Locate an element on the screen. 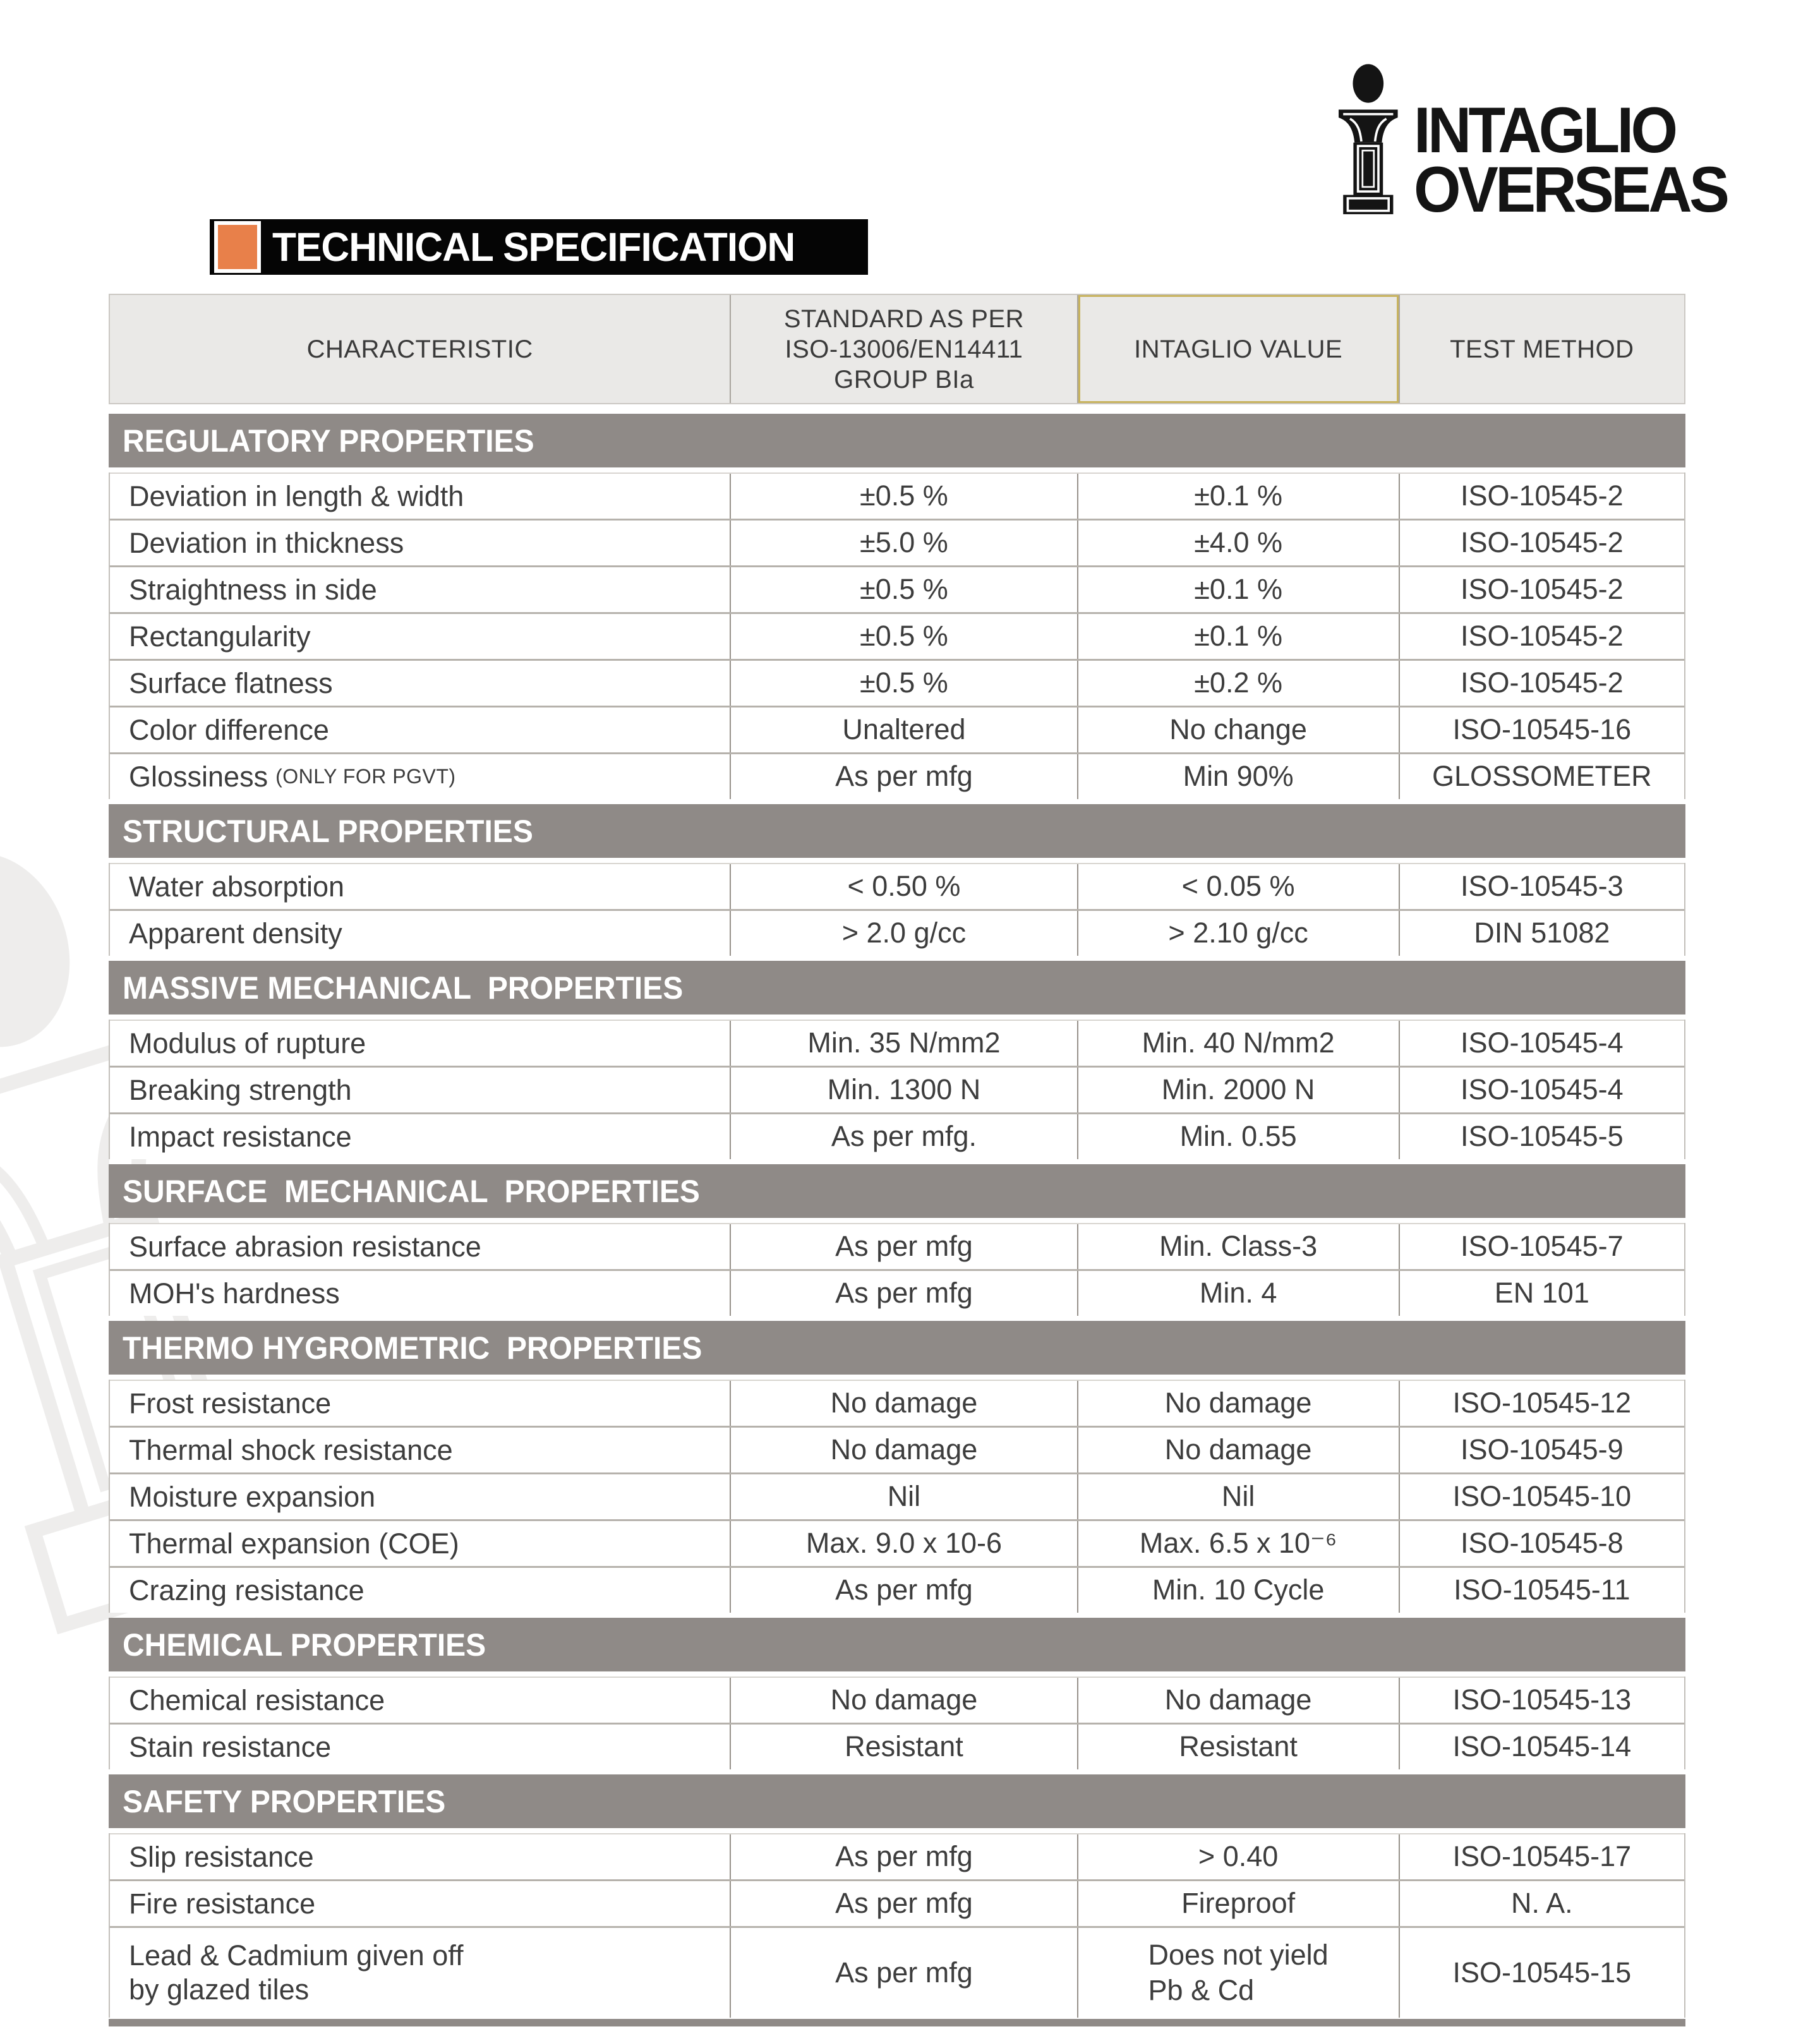 Image resolution: width=1820 pixels, height=2029 pixels. logo-text-intaglio: INTAGLIO is located at coordinates (1546, 130).